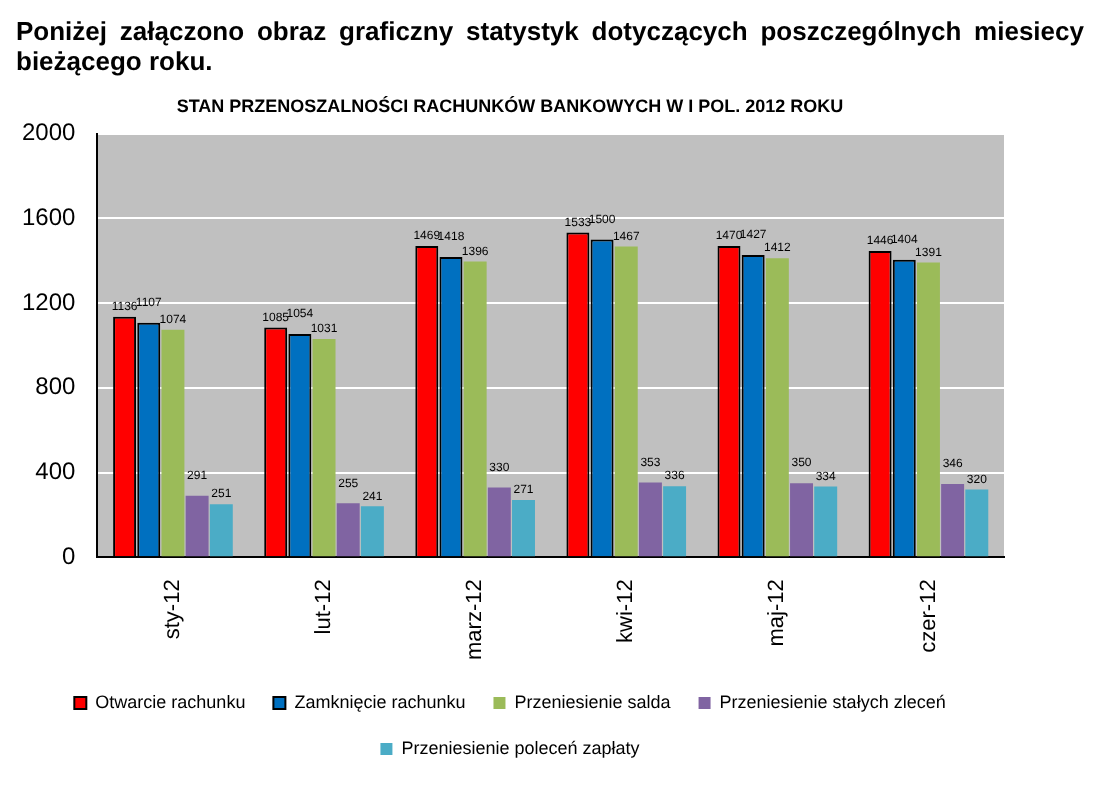 The width and height of the screenshot is (1100, 798). I want to click on y-tick-label: 2000, so click(49, 132).